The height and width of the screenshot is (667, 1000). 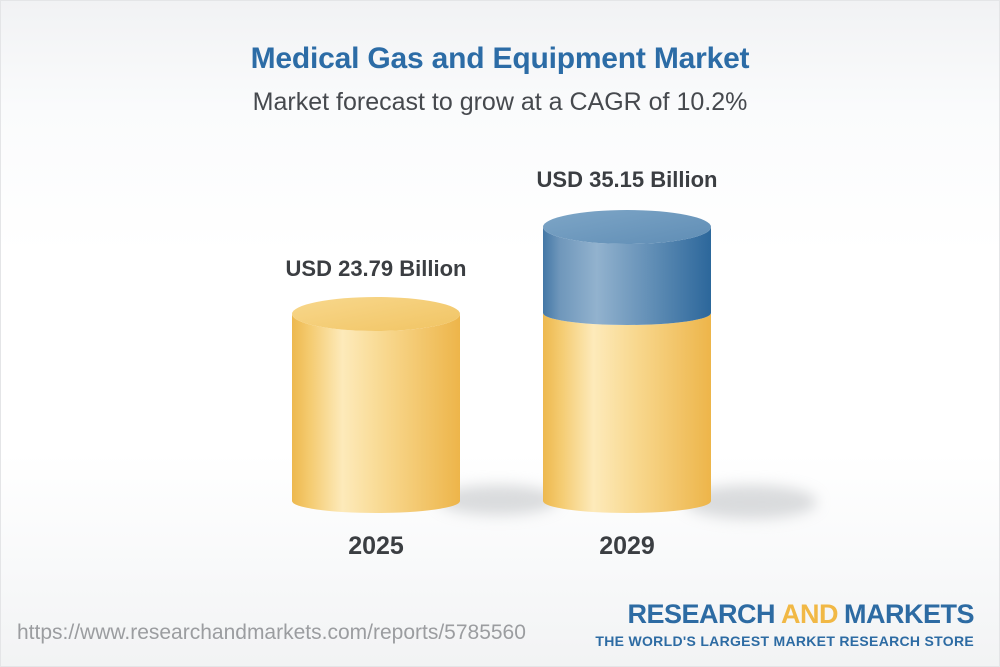 I want to click on page-title: Medical Gas and Equipment Market, so click(x=500, y=58).